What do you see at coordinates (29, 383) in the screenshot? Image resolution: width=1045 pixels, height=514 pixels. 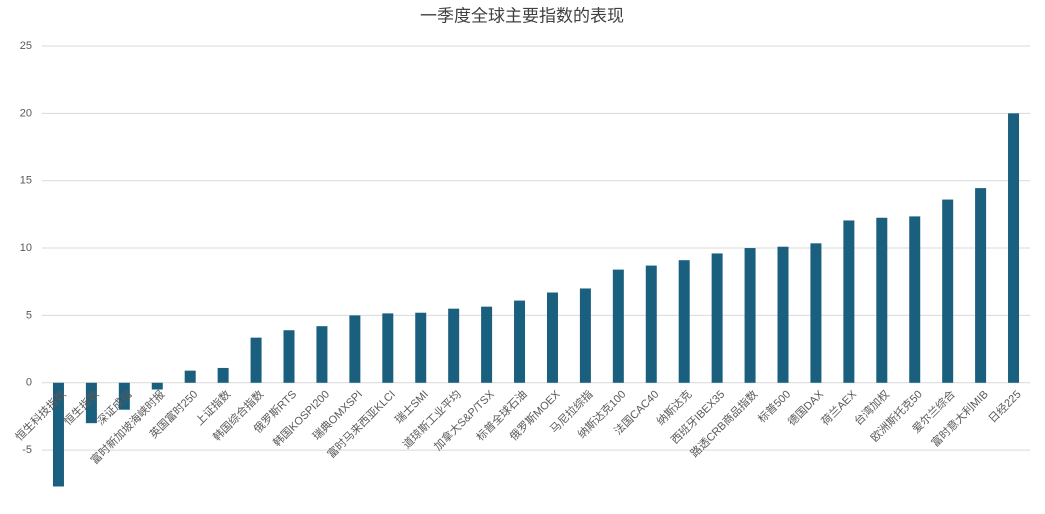 I see `y-tick-label: 0` at bounding box center [29, 383].